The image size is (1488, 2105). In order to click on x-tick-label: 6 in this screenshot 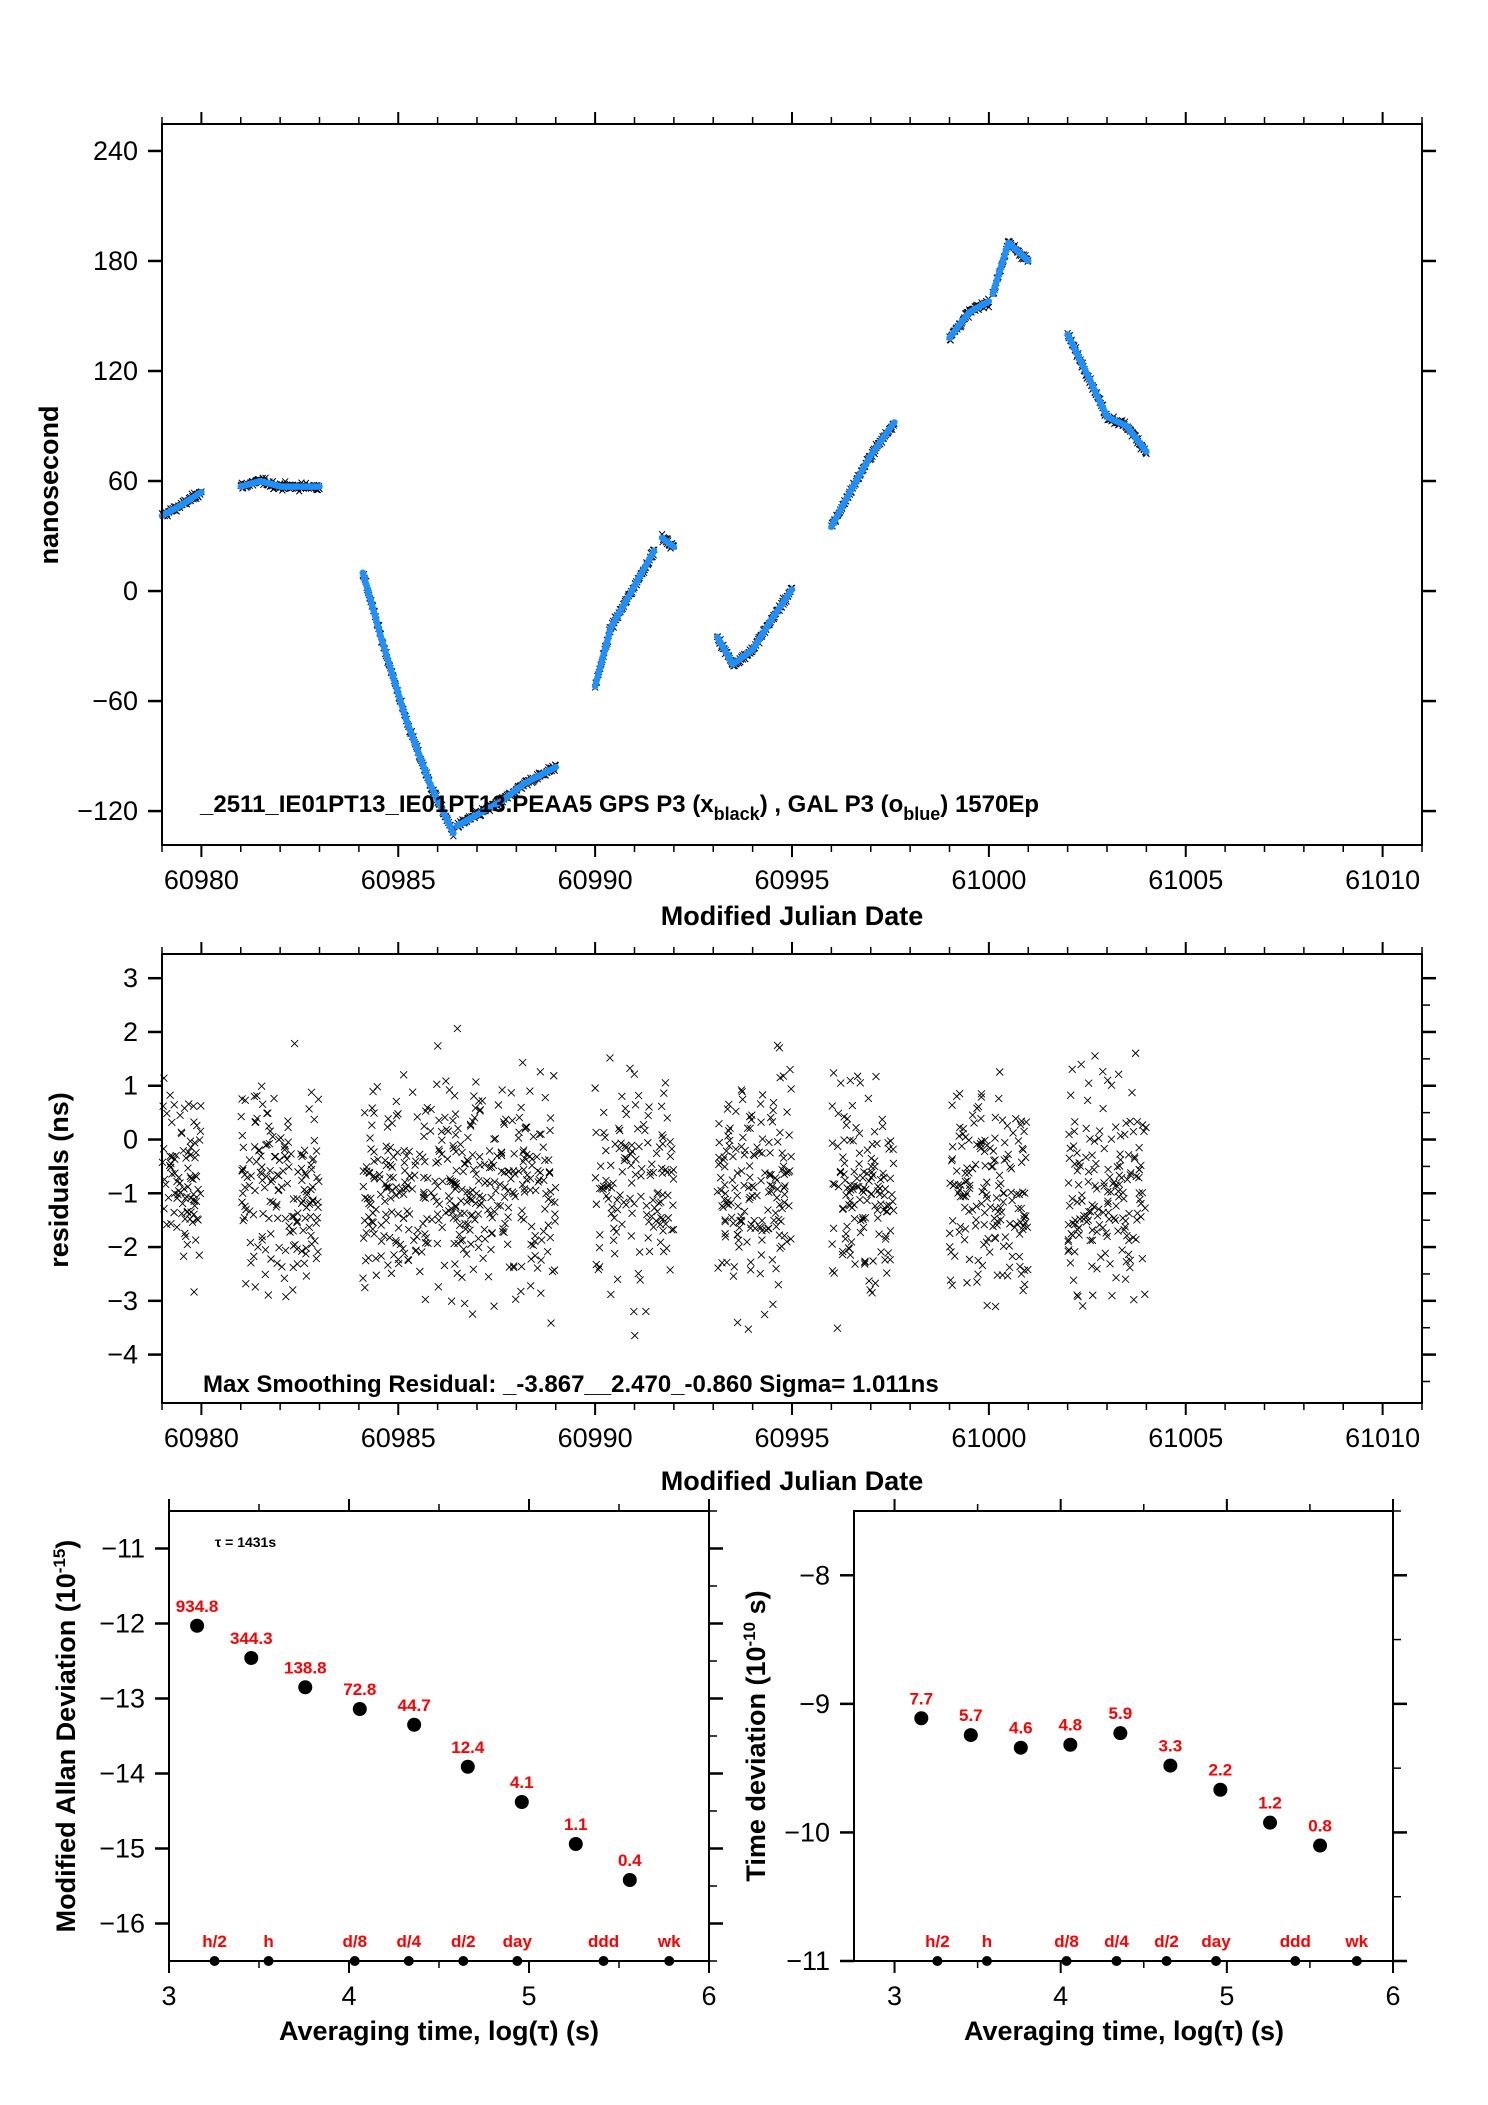, I will do `click(708, 1996)`.